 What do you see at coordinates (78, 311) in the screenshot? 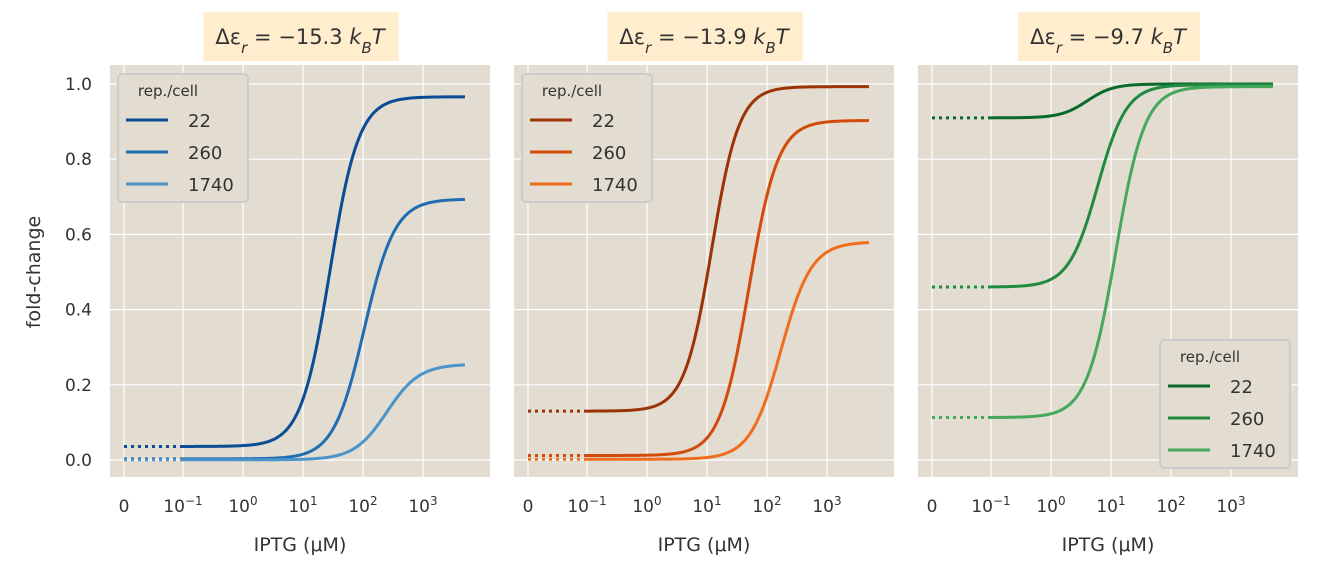
I see `y-tick-label: 0.4` at bounding box center [78, 311].